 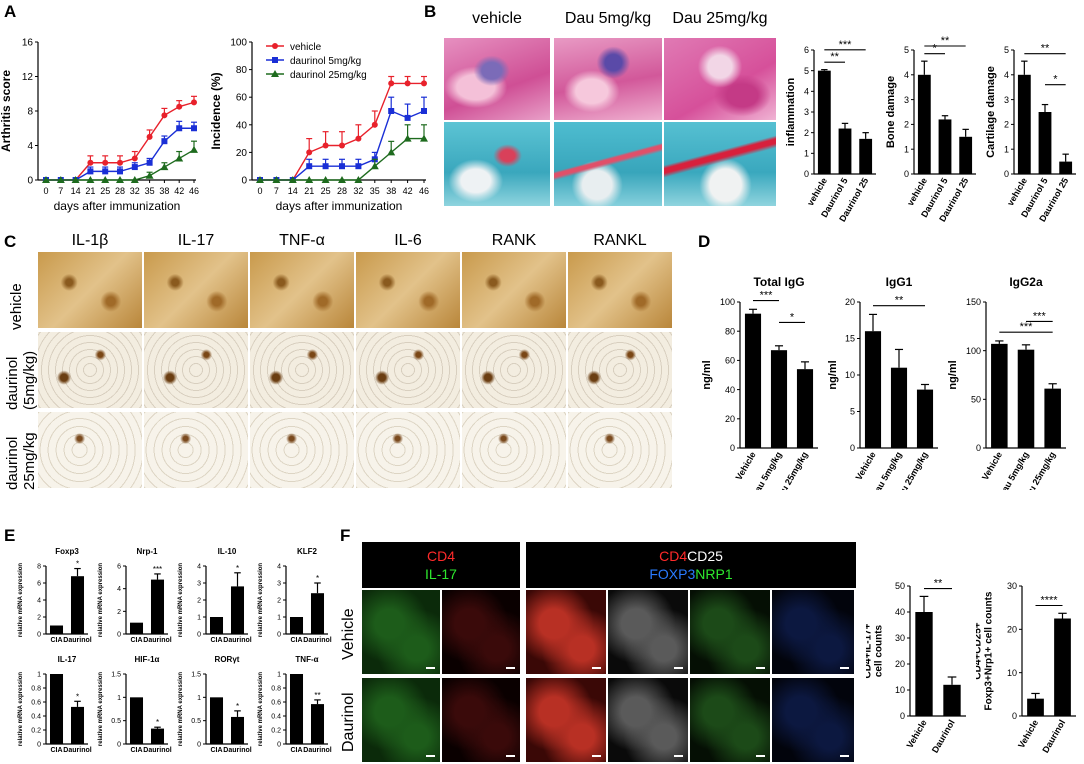 I want to click on y-tick-label: 0.6, so click(x=36, y=702).